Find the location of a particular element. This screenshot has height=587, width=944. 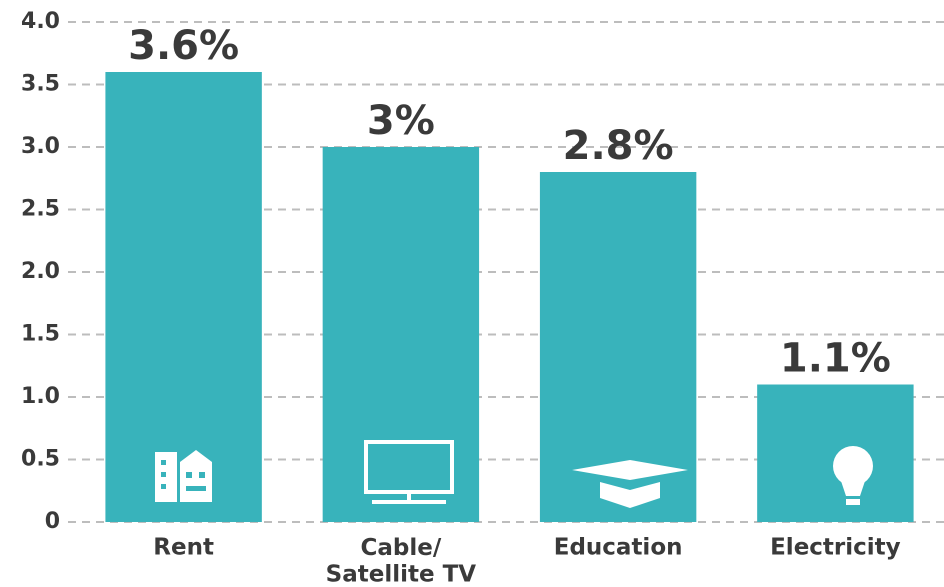

y-tick-label: 2.5 is located at coordinates (40, 209).